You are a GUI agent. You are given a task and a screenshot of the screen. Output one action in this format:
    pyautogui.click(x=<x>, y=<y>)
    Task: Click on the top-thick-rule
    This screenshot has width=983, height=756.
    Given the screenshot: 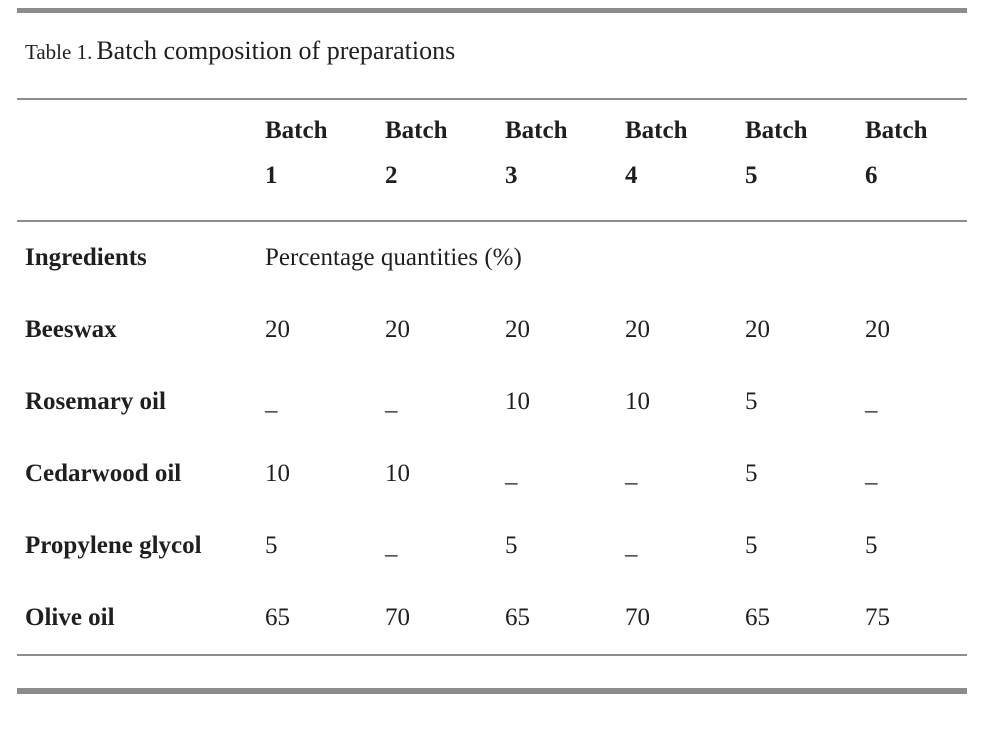 What is the action you would take?
    pyautogui.click(x=492, y=10)
    